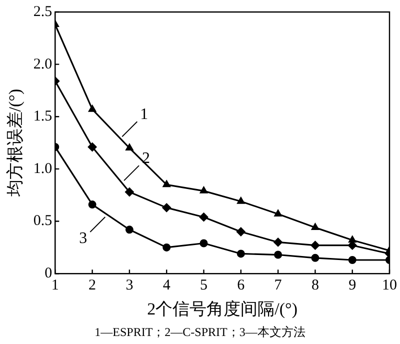 The width and height of the screenshot is (400, 344). I want to click on x-tick-label: 5, so click(204, 286).